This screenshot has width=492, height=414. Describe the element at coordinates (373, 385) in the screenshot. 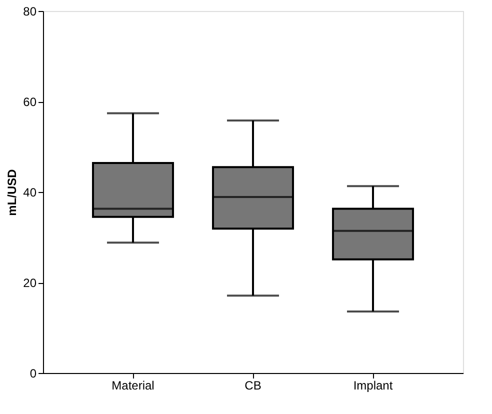

I see `x-tick-label: Implant` at that location.